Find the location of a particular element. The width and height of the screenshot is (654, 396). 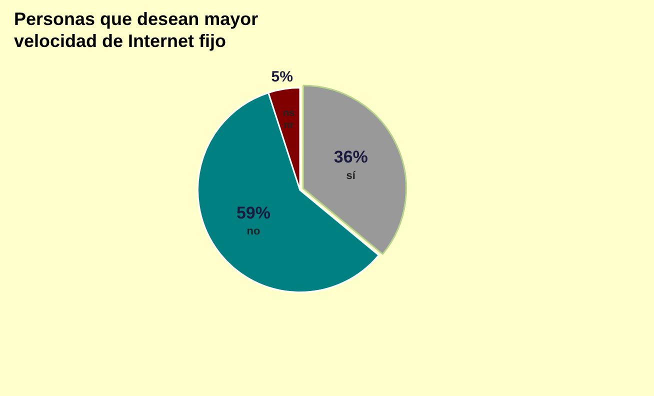

data-label: 36% is located at coordinates (351, 157).